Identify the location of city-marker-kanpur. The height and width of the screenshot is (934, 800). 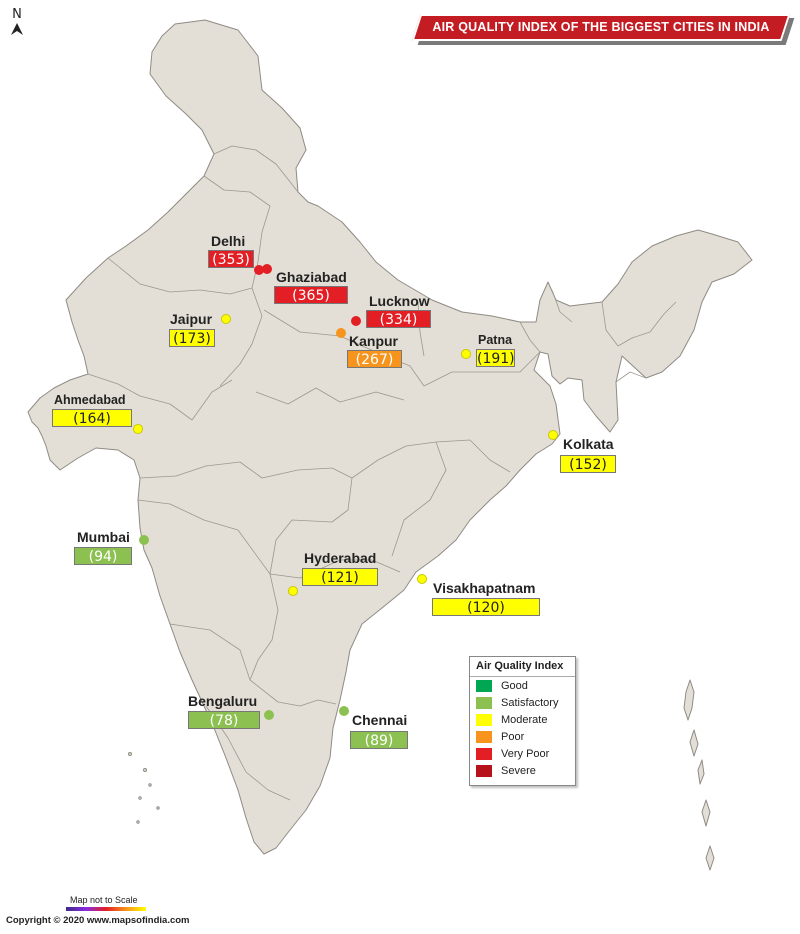
(341, 333).